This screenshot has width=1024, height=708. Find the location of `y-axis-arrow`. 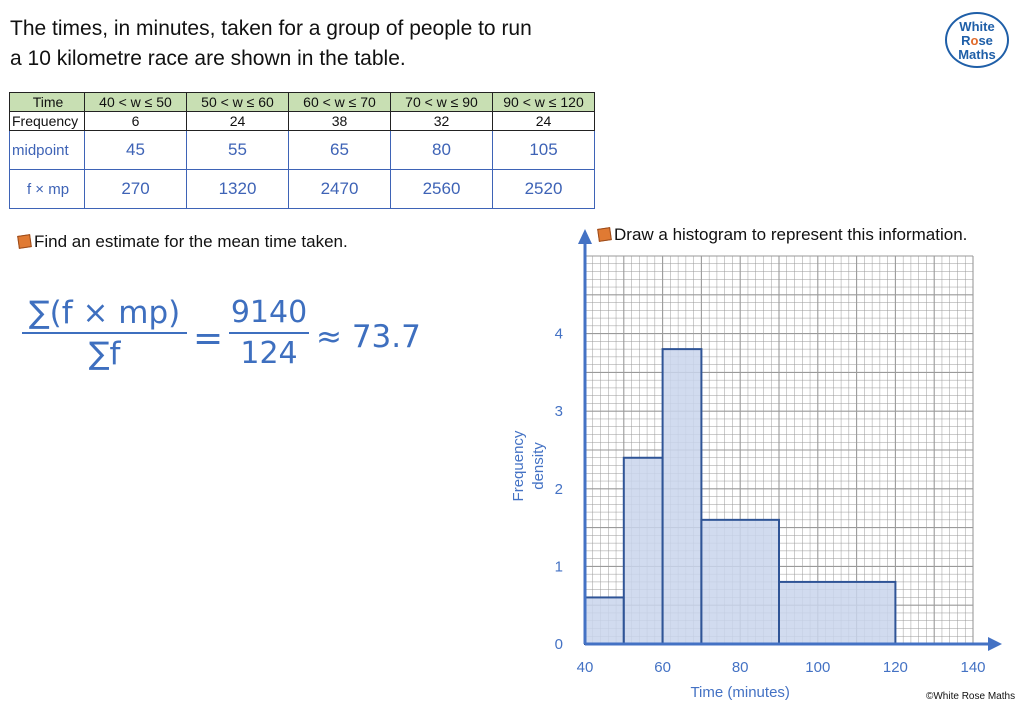

y-axis-arrow is located at coordinates (585, 236).